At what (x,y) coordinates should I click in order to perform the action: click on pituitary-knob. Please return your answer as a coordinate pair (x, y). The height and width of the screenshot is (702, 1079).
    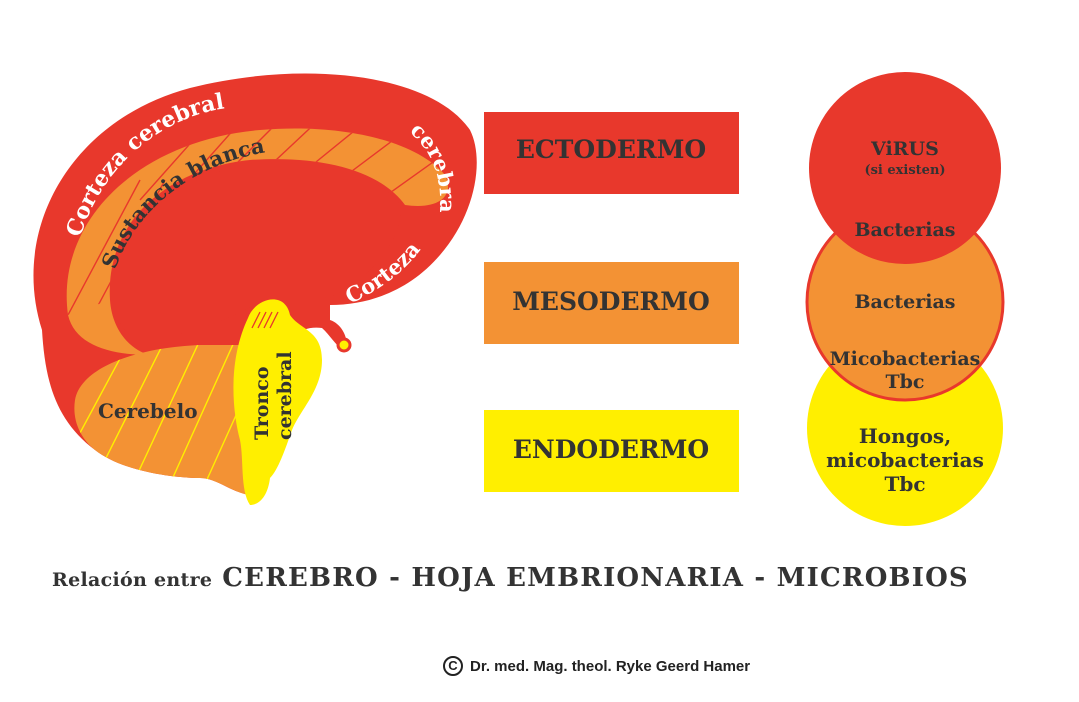
    Looking at the image, I should click on (344, 345).